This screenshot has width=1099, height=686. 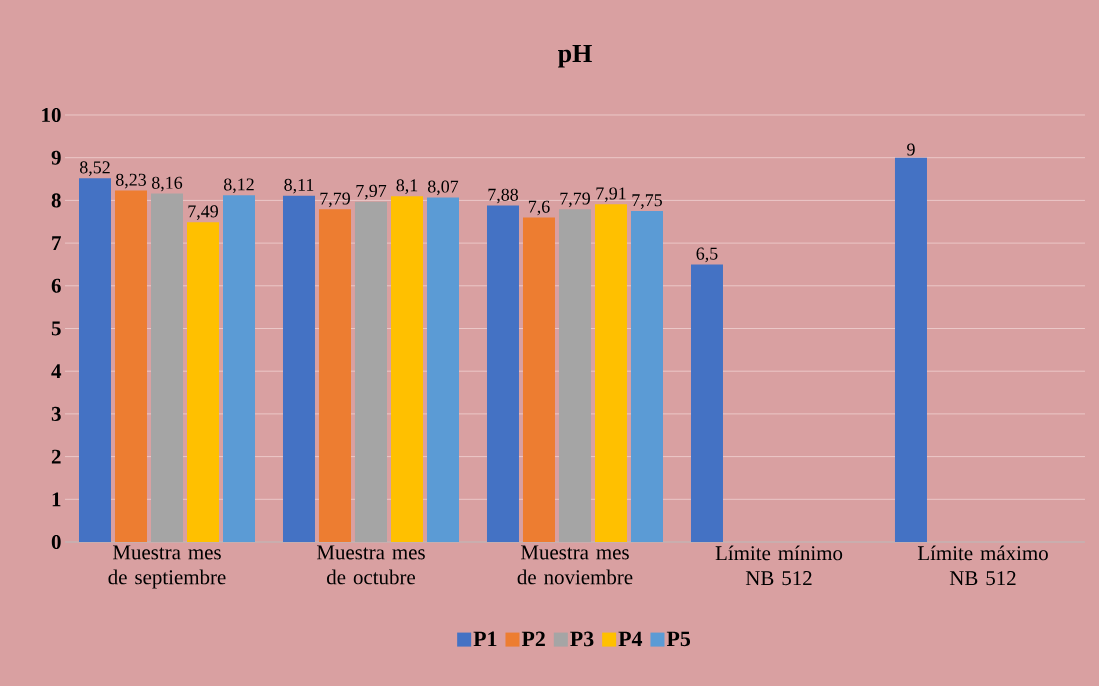 I want to click on y-tick-label: 10, so click(x=51, y=115).